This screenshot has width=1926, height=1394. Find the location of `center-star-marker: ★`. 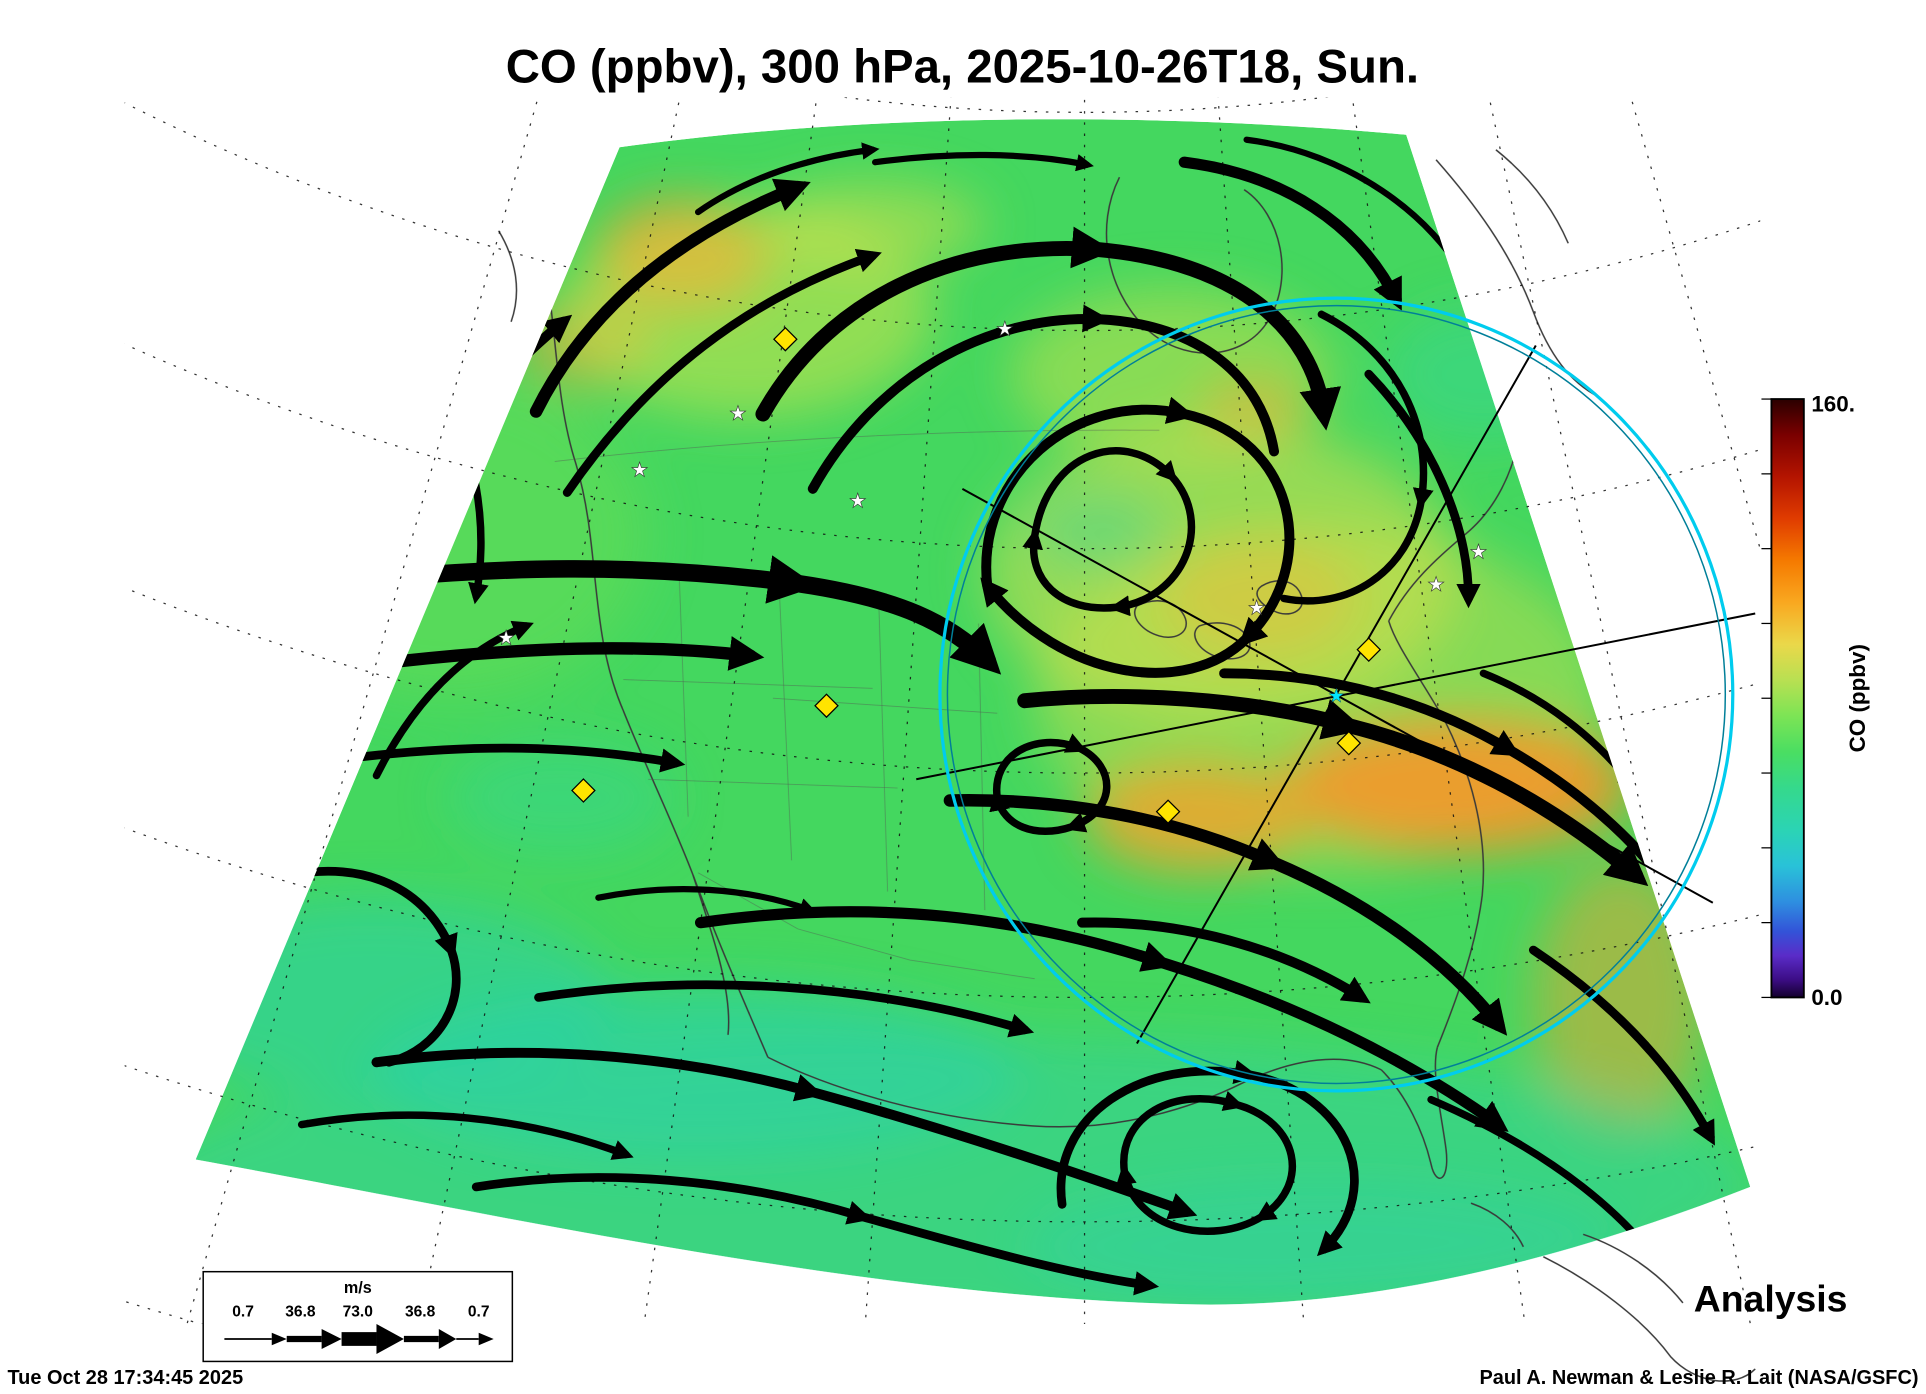

center-star-marker: ★ is located at coordinates (1336, 695).